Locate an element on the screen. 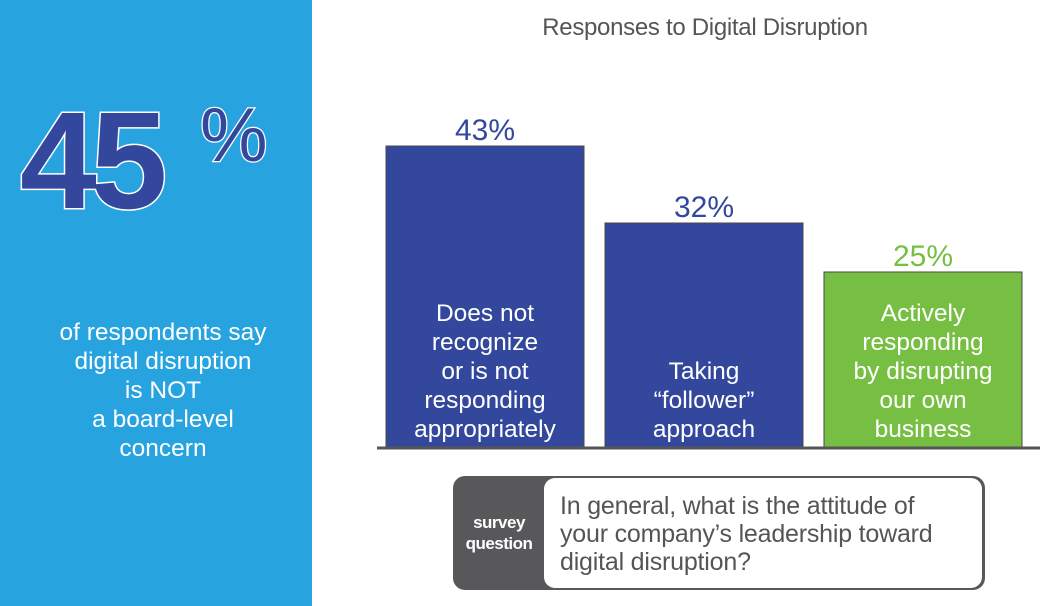  bar-category-label: Does not is located at coordinates (485, 313).